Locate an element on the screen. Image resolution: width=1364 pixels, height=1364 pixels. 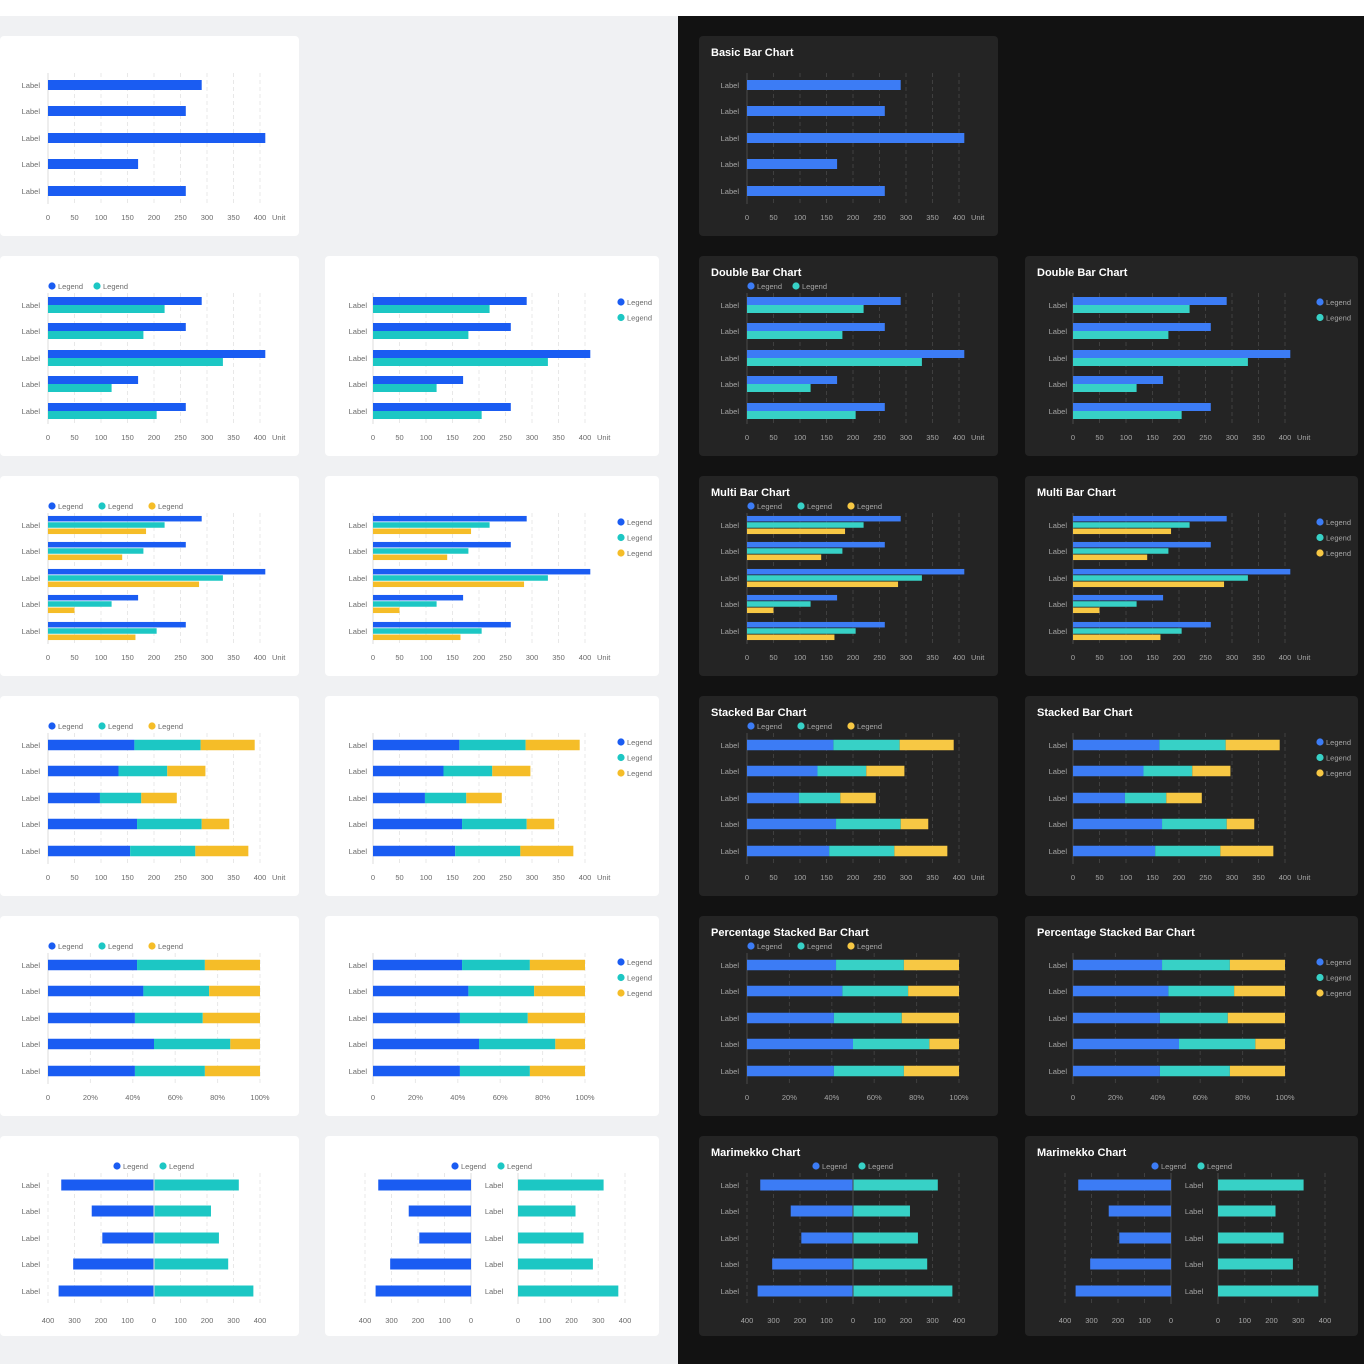
x-tick-label: 40% is located at coordinates (1157, 1097).